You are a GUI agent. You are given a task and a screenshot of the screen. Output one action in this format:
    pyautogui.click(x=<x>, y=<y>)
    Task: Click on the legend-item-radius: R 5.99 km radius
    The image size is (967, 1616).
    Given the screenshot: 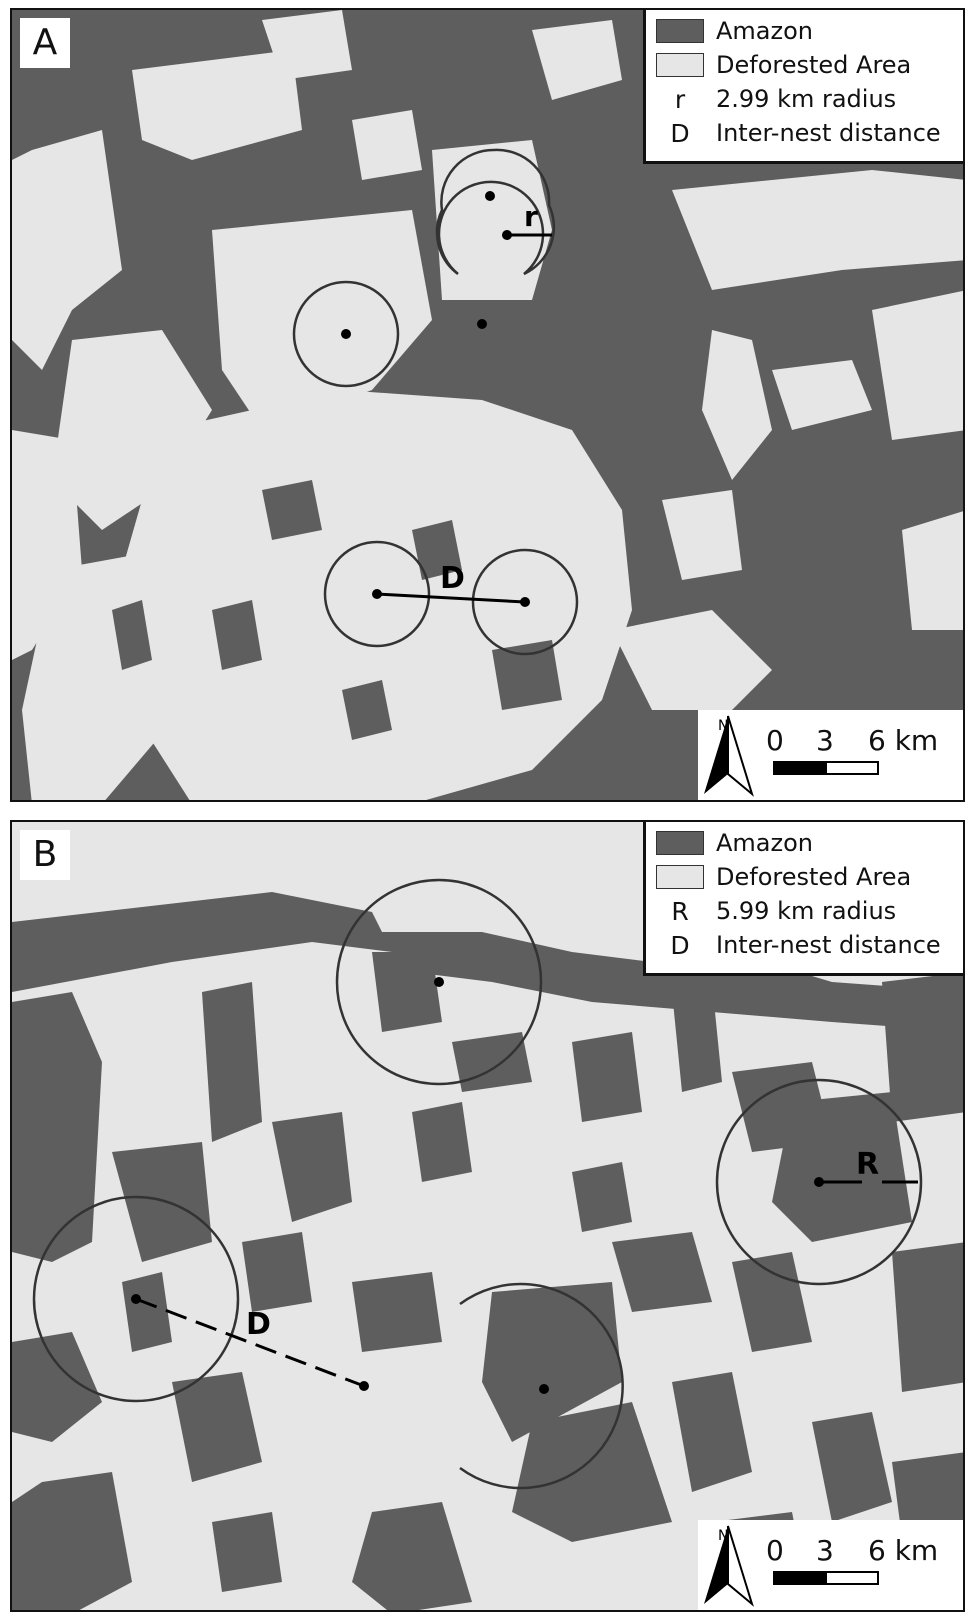 What is the action you would take?
    pyautogui.click(x=776, y=911)
    